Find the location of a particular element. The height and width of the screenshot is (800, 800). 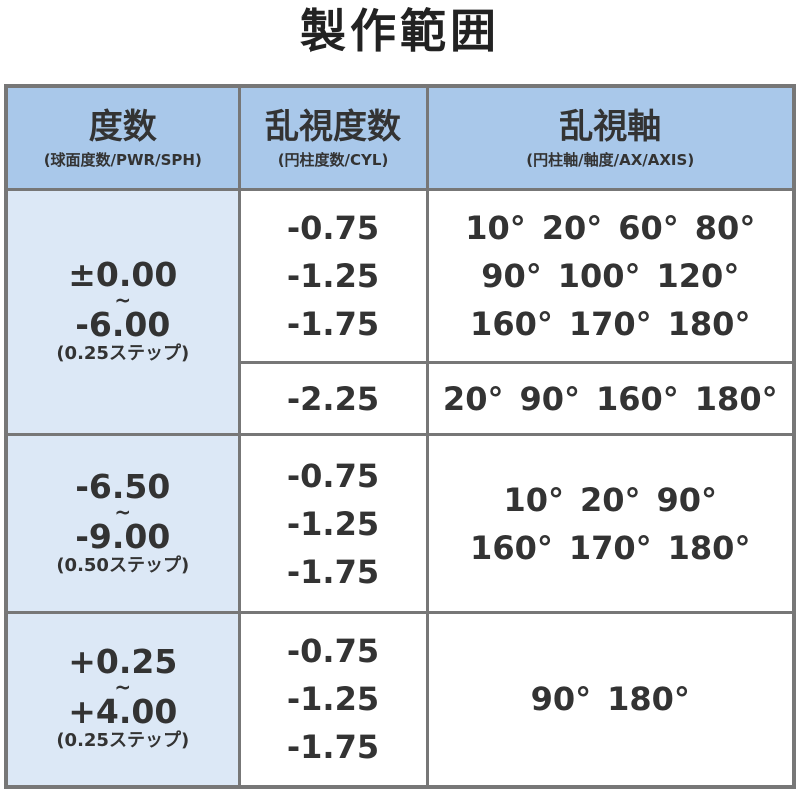

axis-value: 60° is located at coordinates (648, 228).